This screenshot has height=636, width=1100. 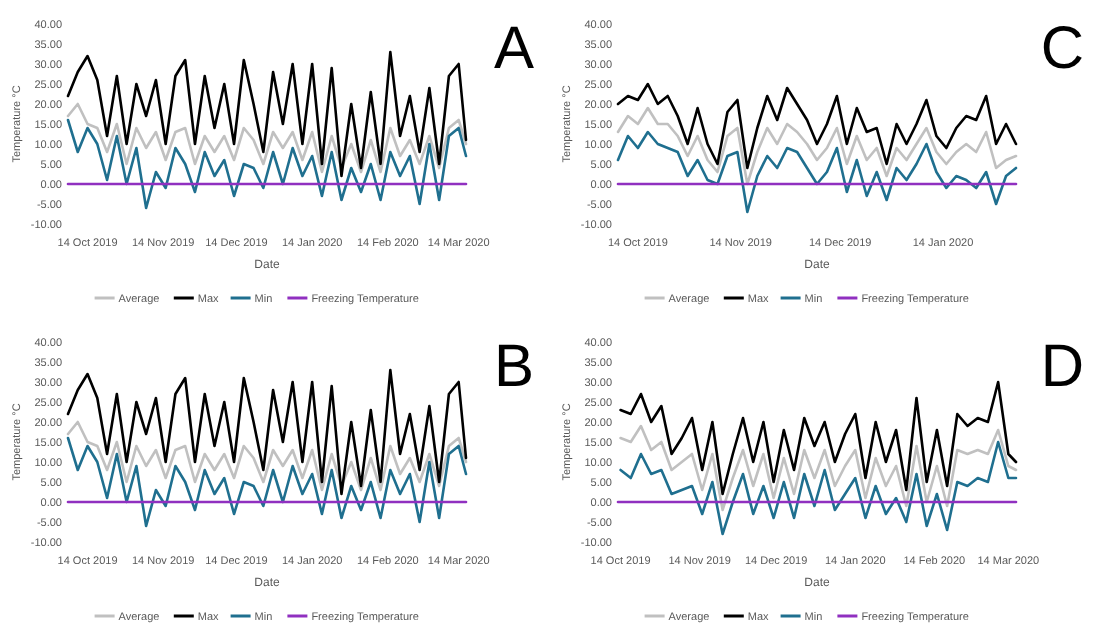 I want to click on chart-title: D, so click(x=1062, y=367).